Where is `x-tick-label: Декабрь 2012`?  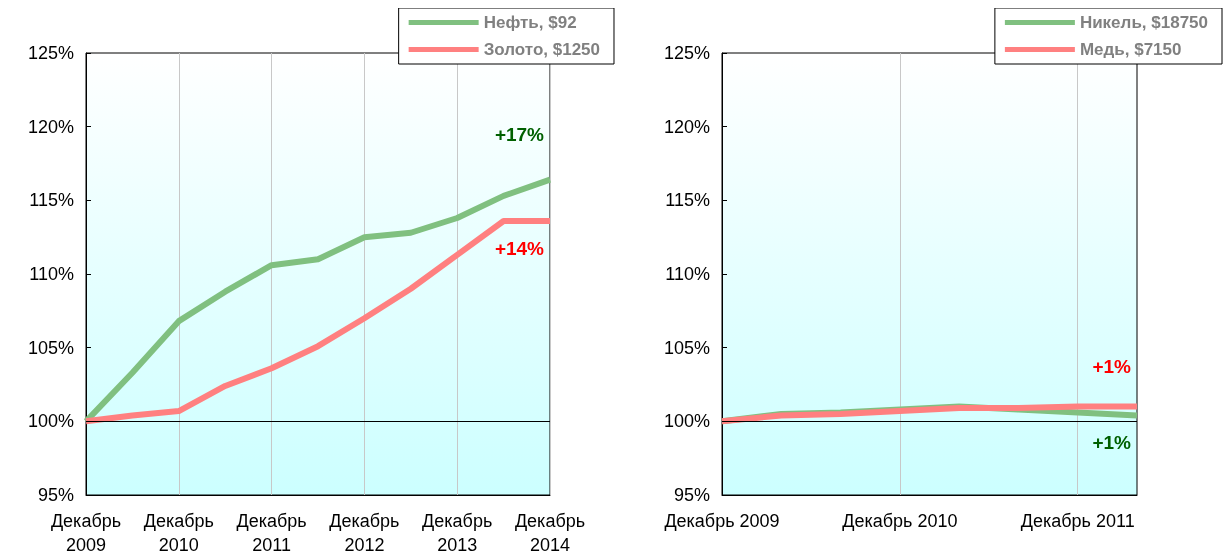 x-tick-label: Декабрь 2012 is located at coordinates (364, 533).